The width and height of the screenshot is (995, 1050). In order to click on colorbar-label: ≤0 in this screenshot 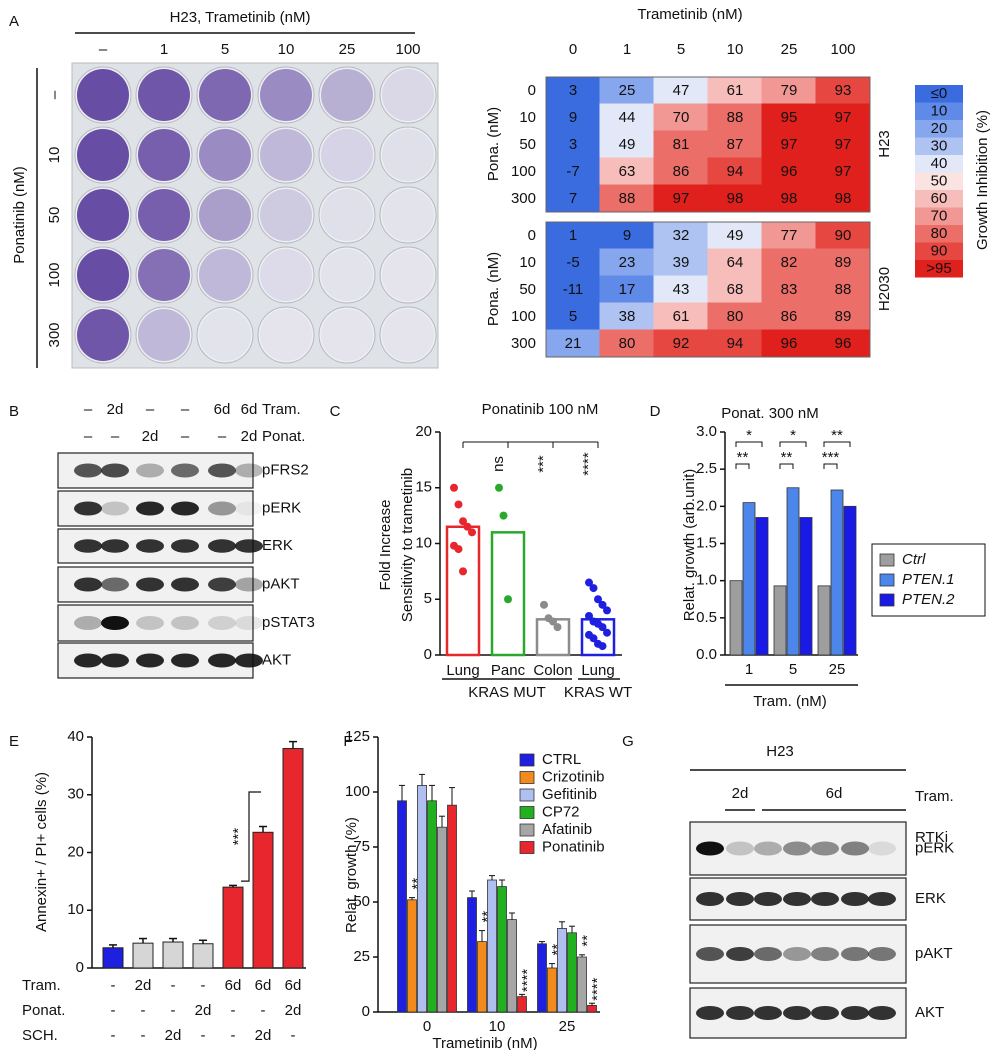, I will do `click(939, 93)`.